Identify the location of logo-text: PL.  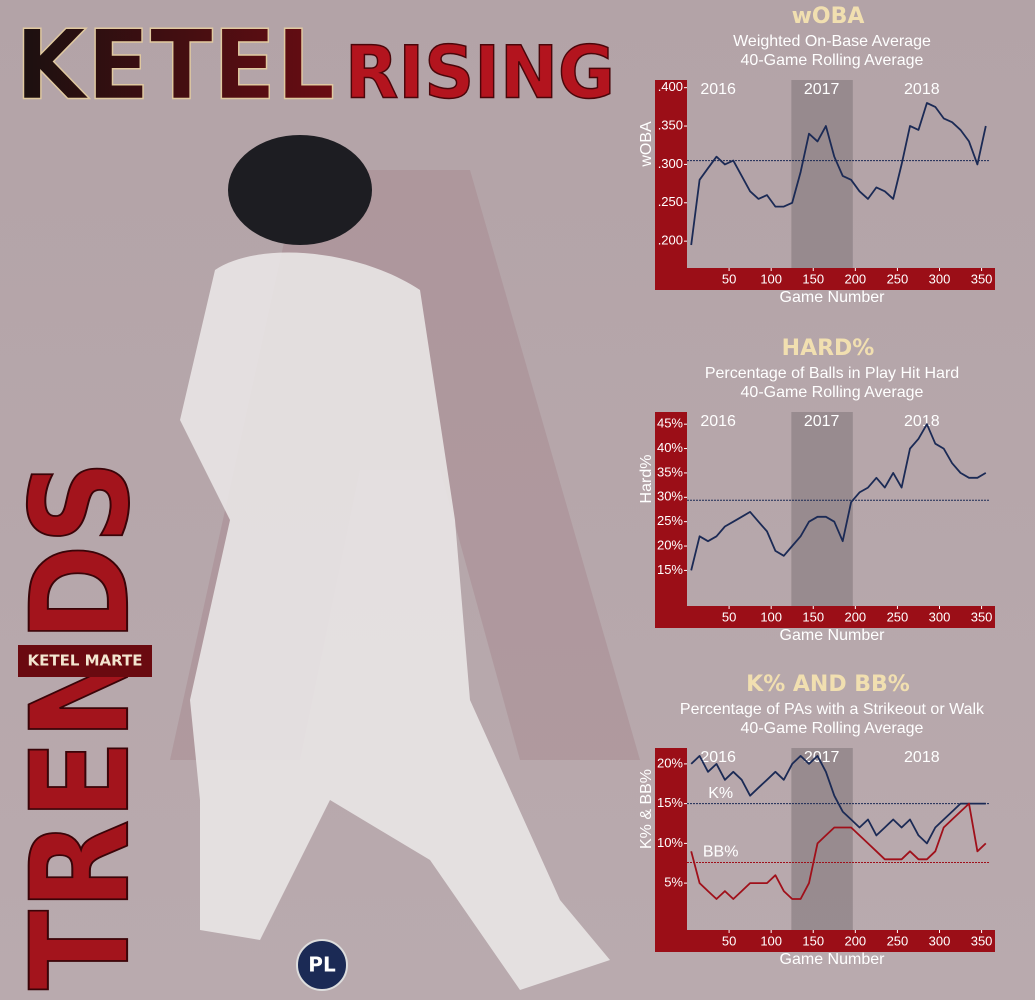
(322, 965).